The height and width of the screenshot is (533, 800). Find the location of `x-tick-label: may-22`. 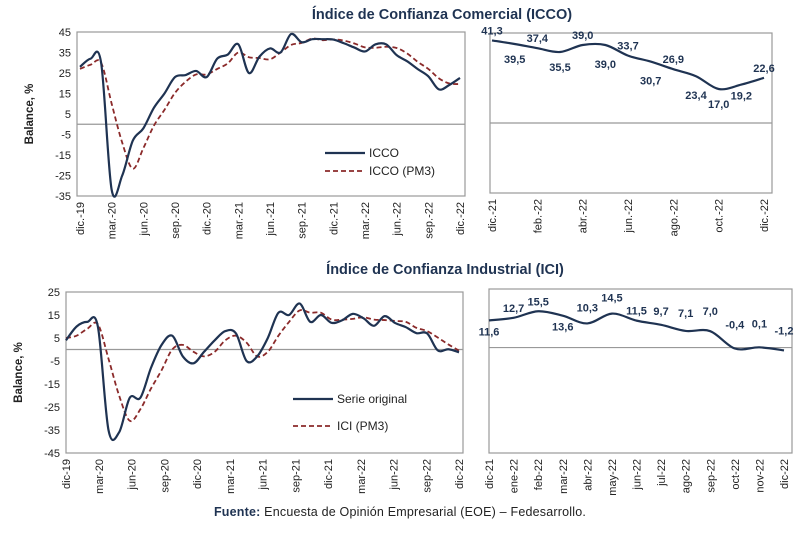

x-tick-label: may-22 is located at coordinates (613, 477).